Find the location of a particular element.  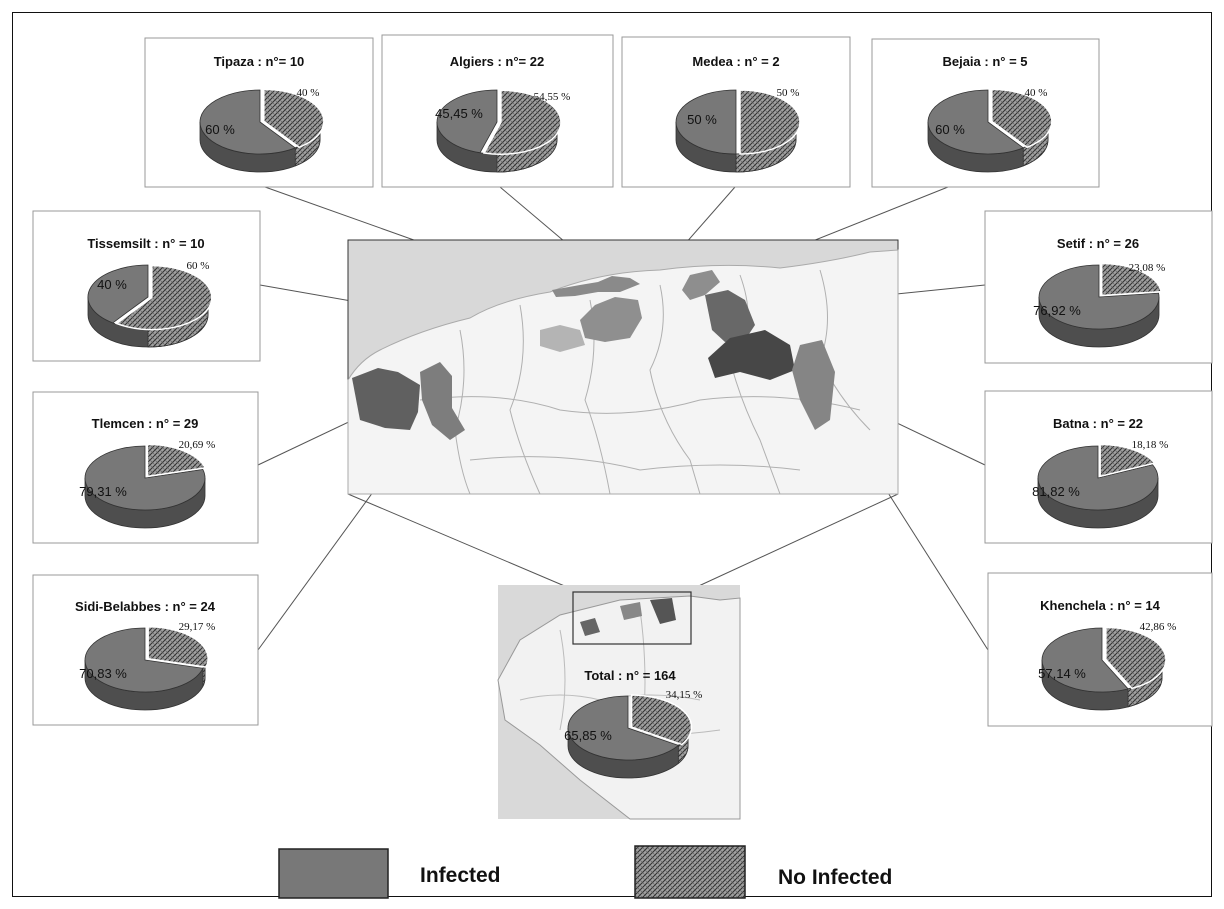

label-infected-algiers: 45,45 % is located at coordinates (459, 113).